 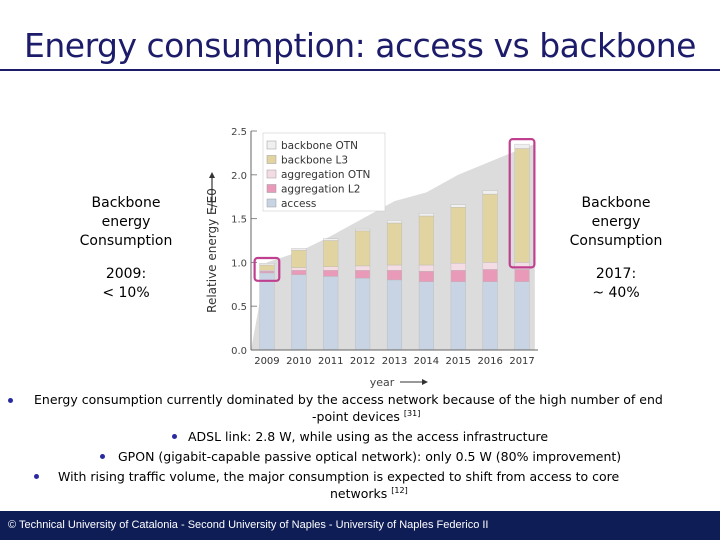 I want to click on highlight-box-2009, so click(x=267, y=269).